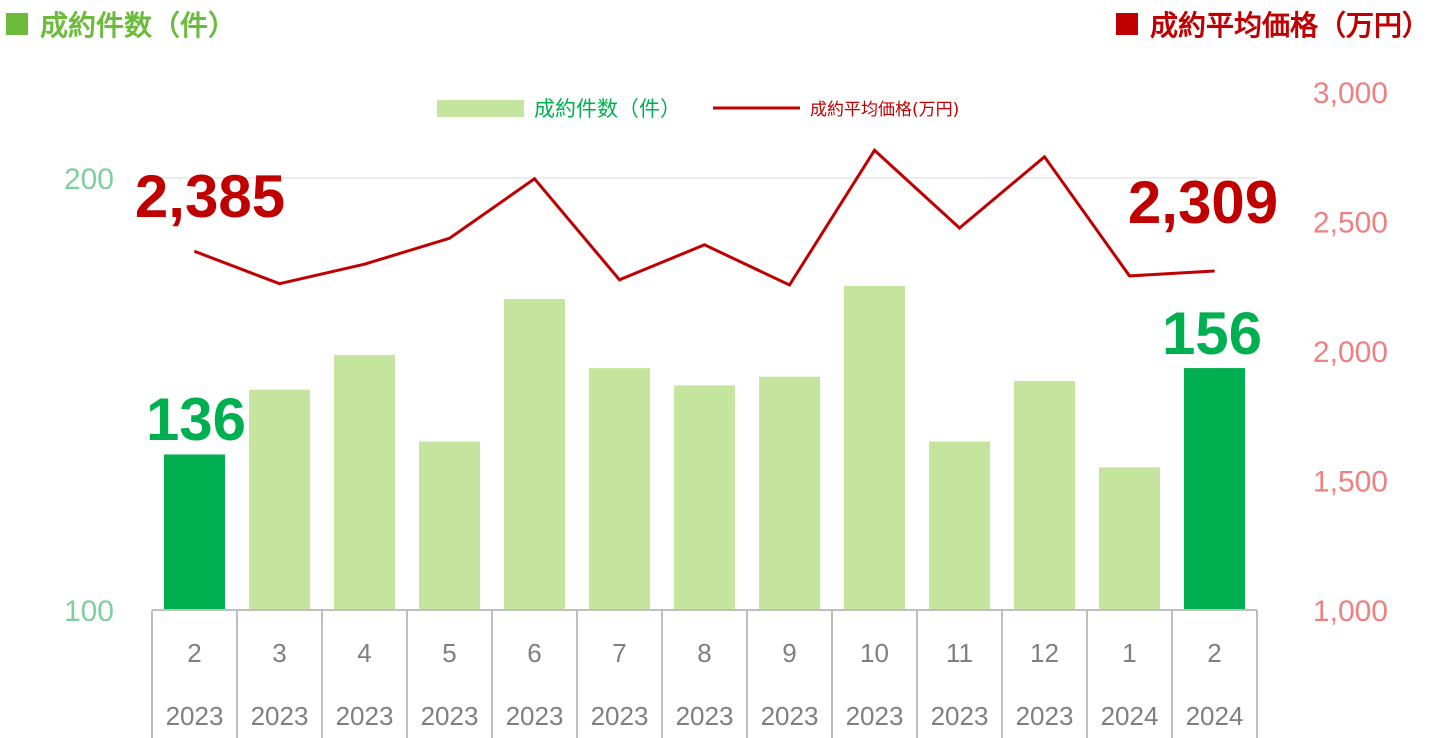  Describe the element at coordinates (480, 108) in the screenshot. I see `legend-bar-swatch` at that location.